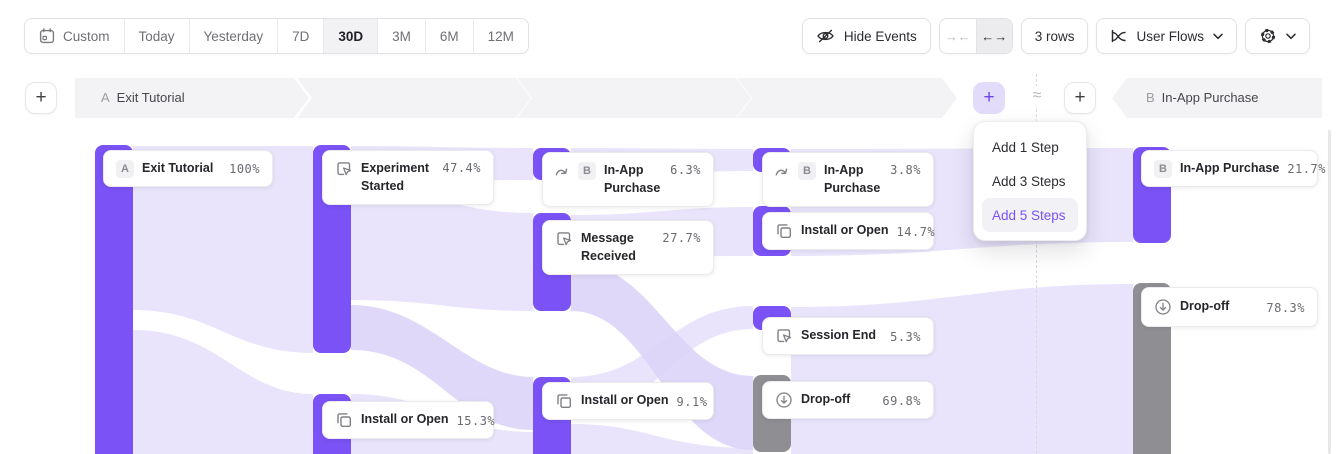  What do you see at coordinates (839, 335) in the screenshot?
I see `node-label: Session End` at bounding box center [839, 335].